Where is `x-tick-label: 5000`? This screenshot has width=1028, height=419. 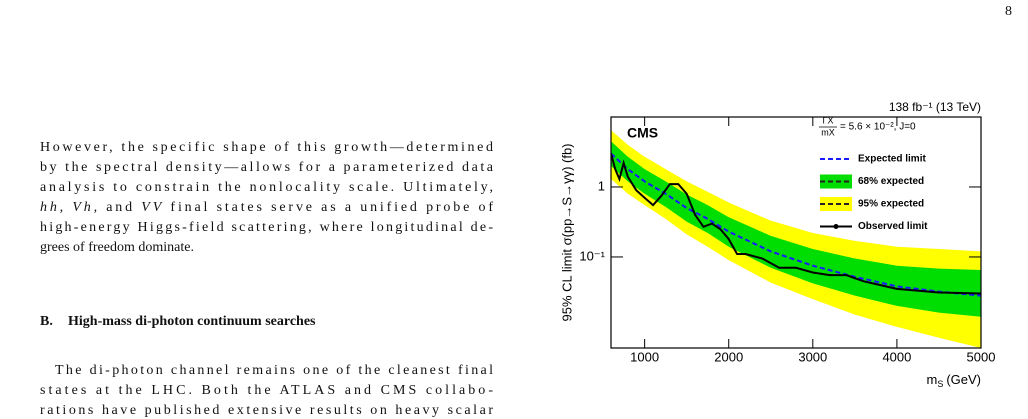 x-tick-label: 5000 is located at coordinates (981, 356).